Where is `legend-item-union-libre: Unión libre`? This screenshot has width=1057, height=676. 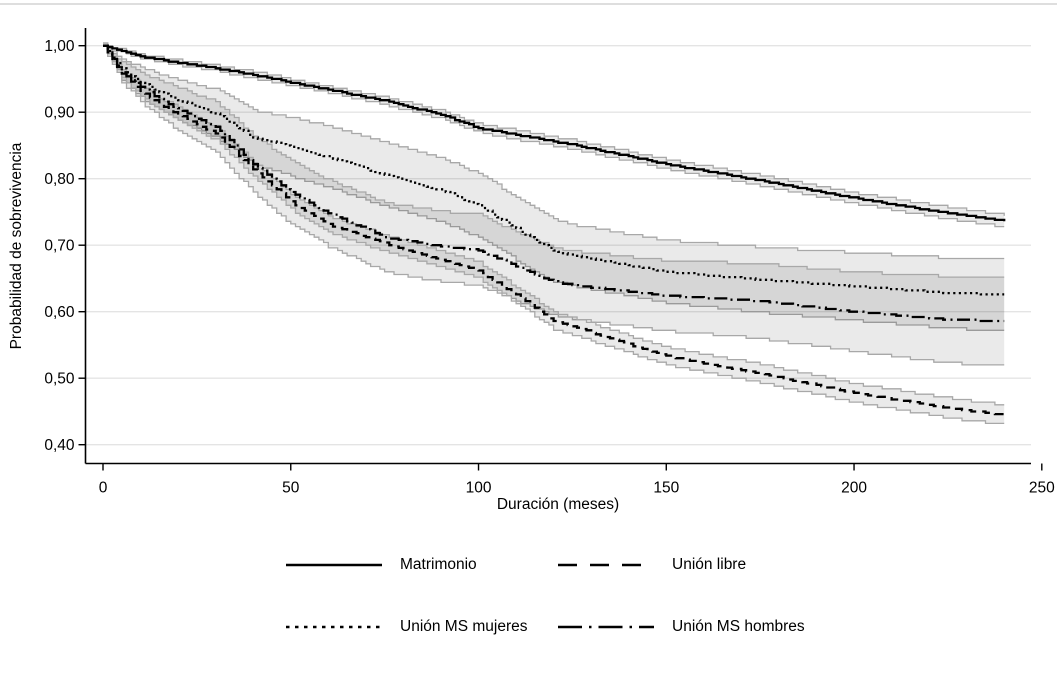
legend-item-union-libre: Unión libre is located at coordinates (651, 565).